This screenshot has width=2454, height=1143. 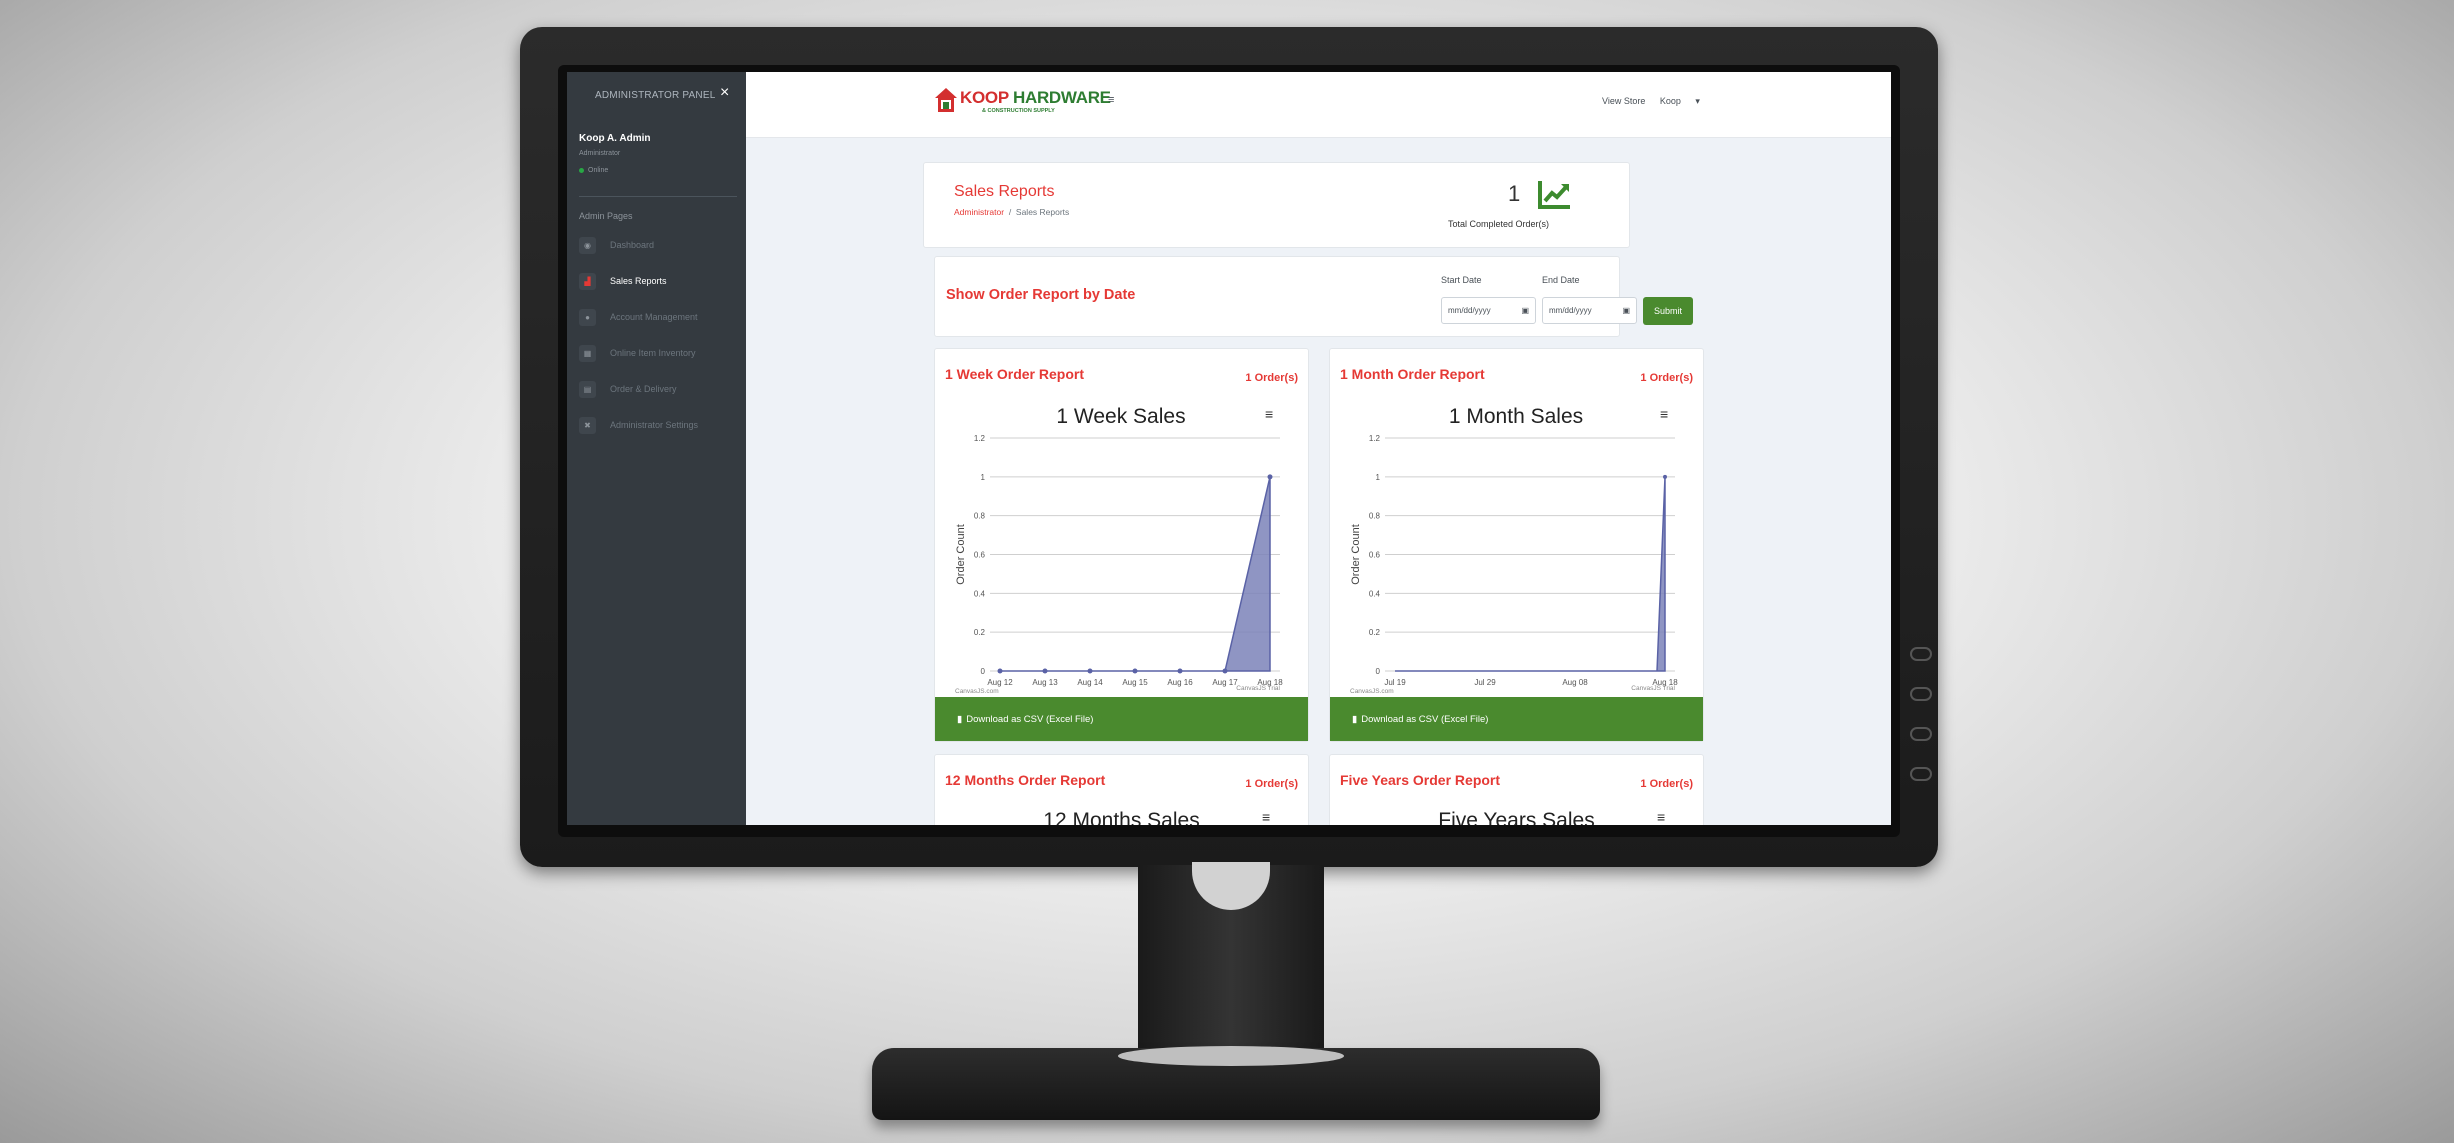 I want to click on close-icon: ×, so click(x=725, y=92).